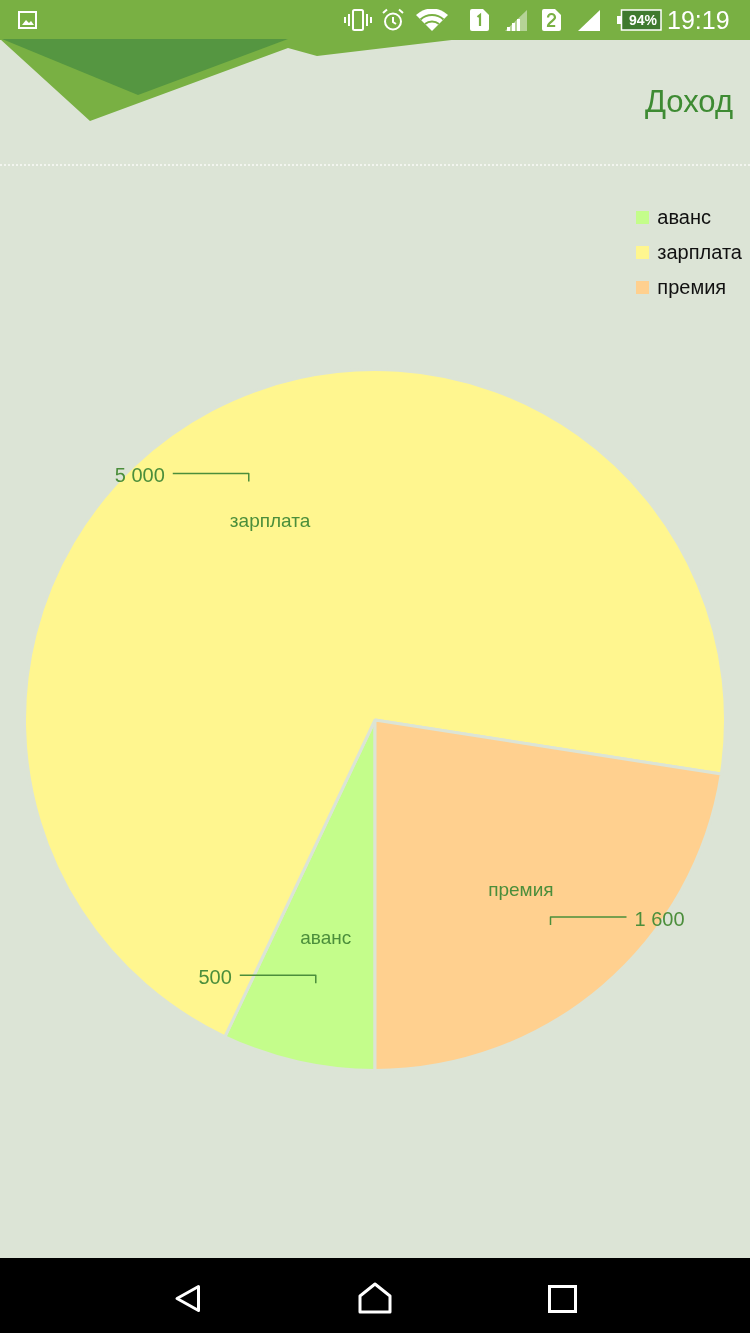 This screenshot has height=1333, width=750. Describe the element at coordinates (521, 889) in the screenshot. I see `slice-label: премия` at that location.